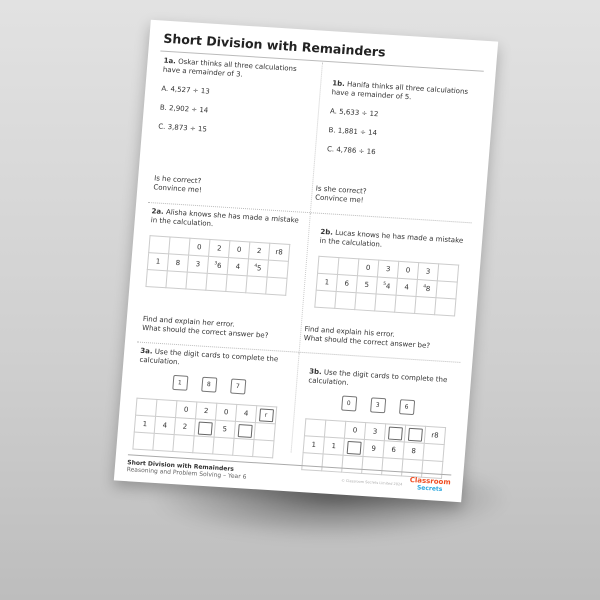 The width and height of the screenshot is (600, 600). What do you see at coordinates (258, 268) in the screenshot?
I see `grid-cell: 45` at bounding box center [258, 268].